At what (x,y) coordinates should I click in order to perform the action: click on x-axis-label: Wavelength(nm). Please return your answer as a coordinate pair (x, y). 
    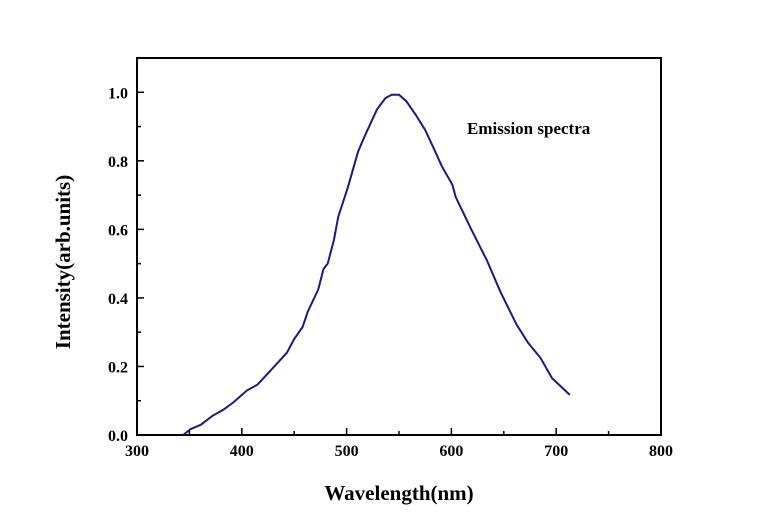
    Looking at the image, I should click on (398, 493).